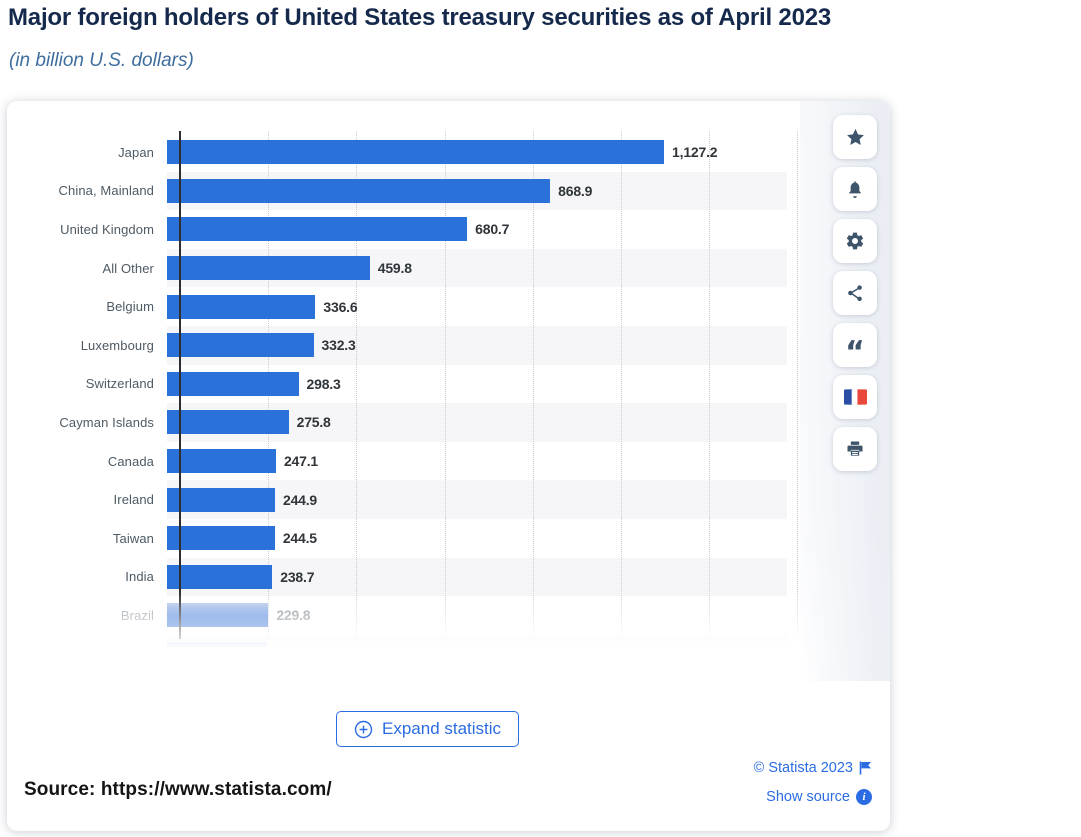 The height and width of the screenshot is (837, 1081). I want to click on quote-glyph: “, so click(855, 352).